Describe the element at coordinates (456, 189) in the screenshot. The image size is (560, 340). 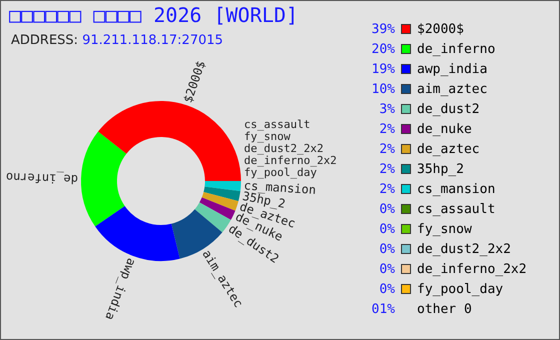
I see `legend-label: cs_mansion` at that location.